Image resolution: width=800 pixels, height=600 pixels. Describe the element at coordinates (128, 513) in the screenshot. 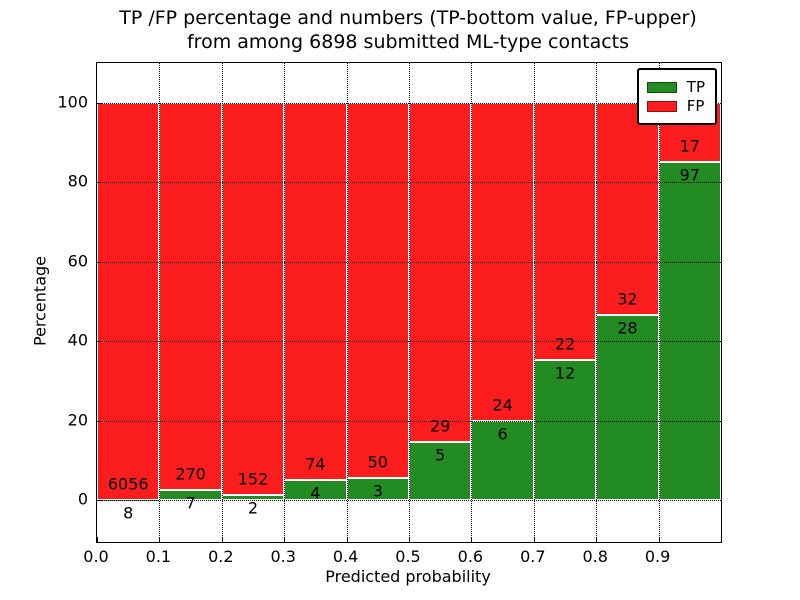

I see `tp-count-label: 8` at that location.